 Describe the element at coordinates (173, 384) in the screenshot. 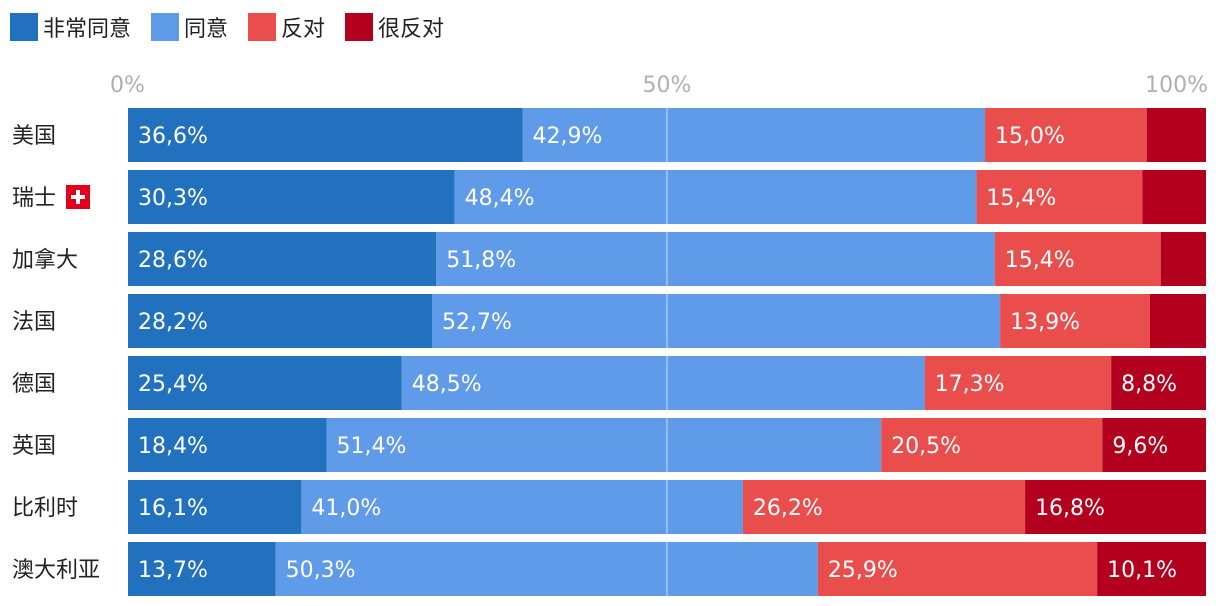

I see `data-label: 25,4%` at that location.